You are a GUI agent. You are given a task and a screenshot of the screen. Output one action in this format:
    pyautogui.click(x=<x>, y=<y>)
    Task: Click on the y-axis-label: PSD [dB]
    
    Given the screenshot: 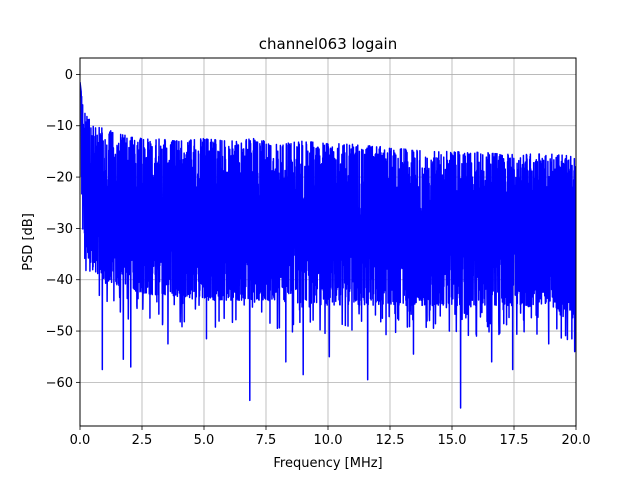 What is the action you would take?
    pyautogui.click(x=28, y=242)
    